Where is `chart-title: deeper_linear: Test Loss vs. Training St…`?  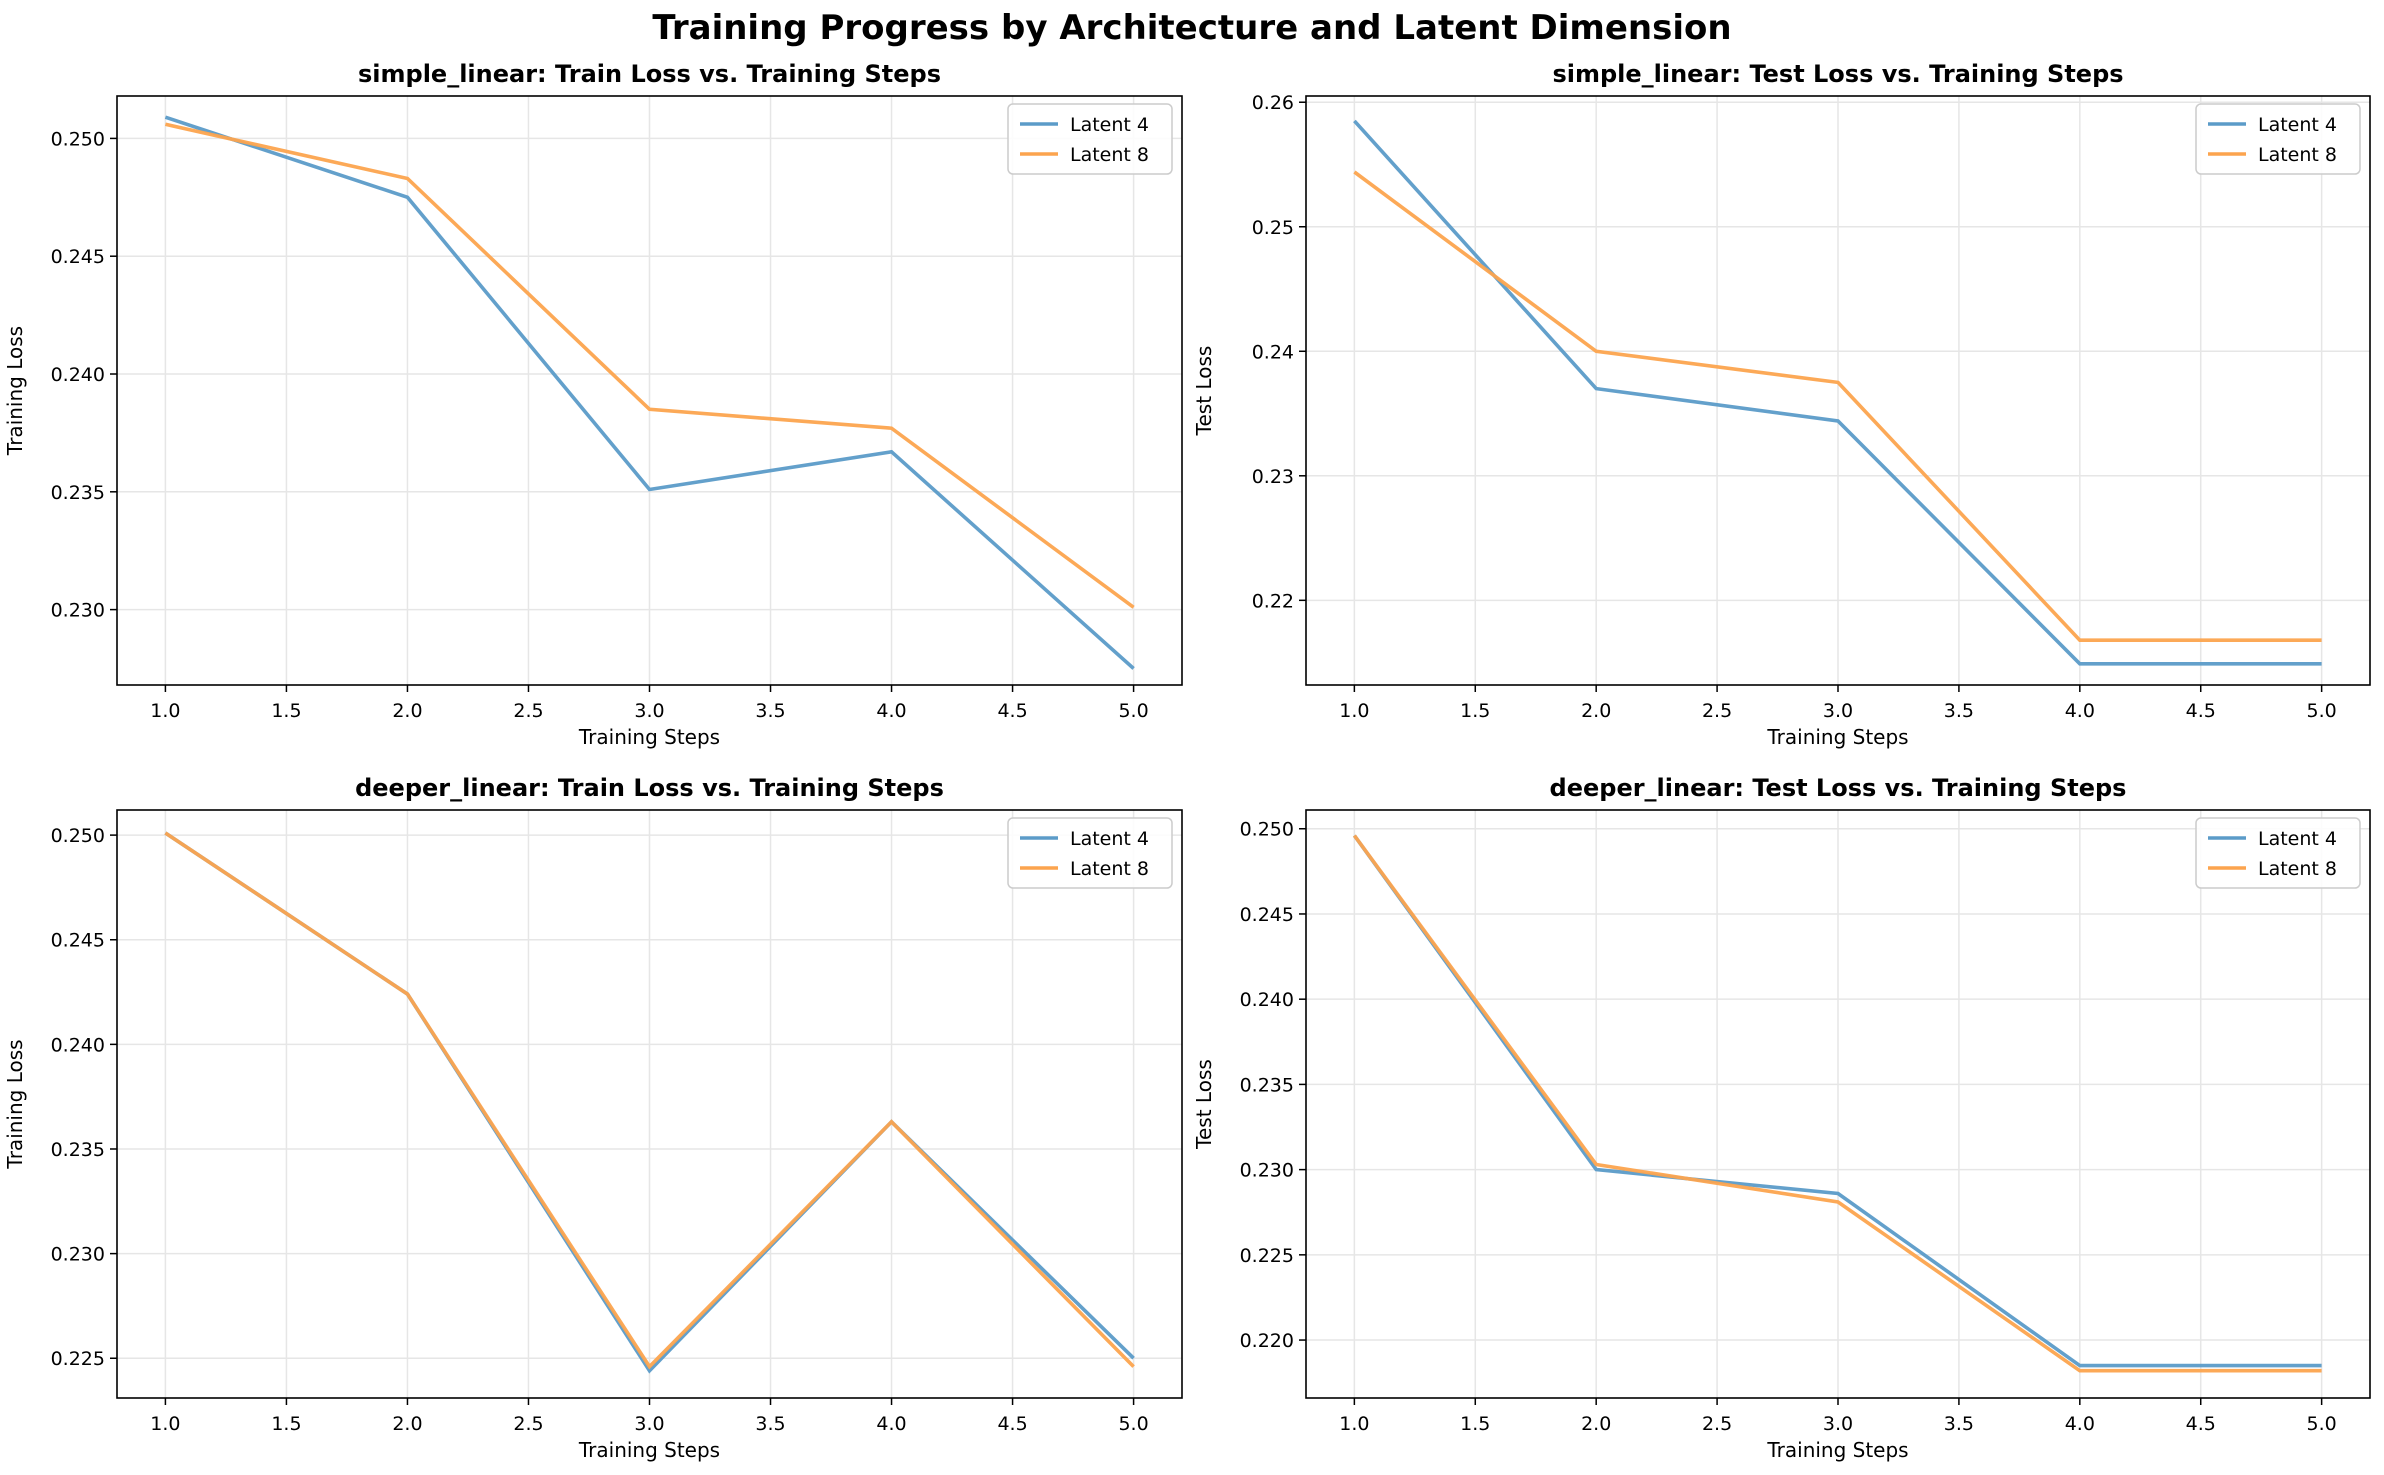
chart-title: deeper_linear: Test Loss vs. Training St… is located at coordinates (1838, 788).